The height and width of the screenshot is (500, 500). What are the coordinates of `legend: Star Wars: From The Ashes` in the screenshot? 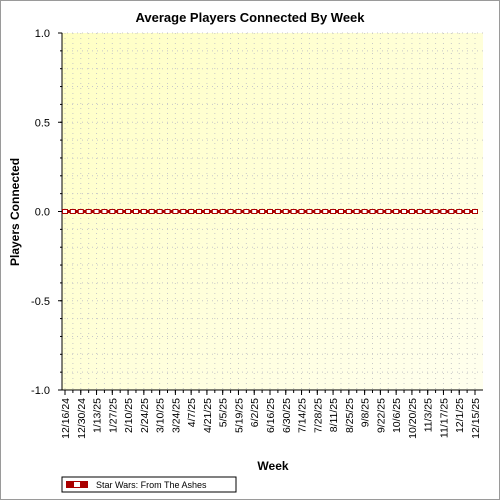 It's located at (149, 484).